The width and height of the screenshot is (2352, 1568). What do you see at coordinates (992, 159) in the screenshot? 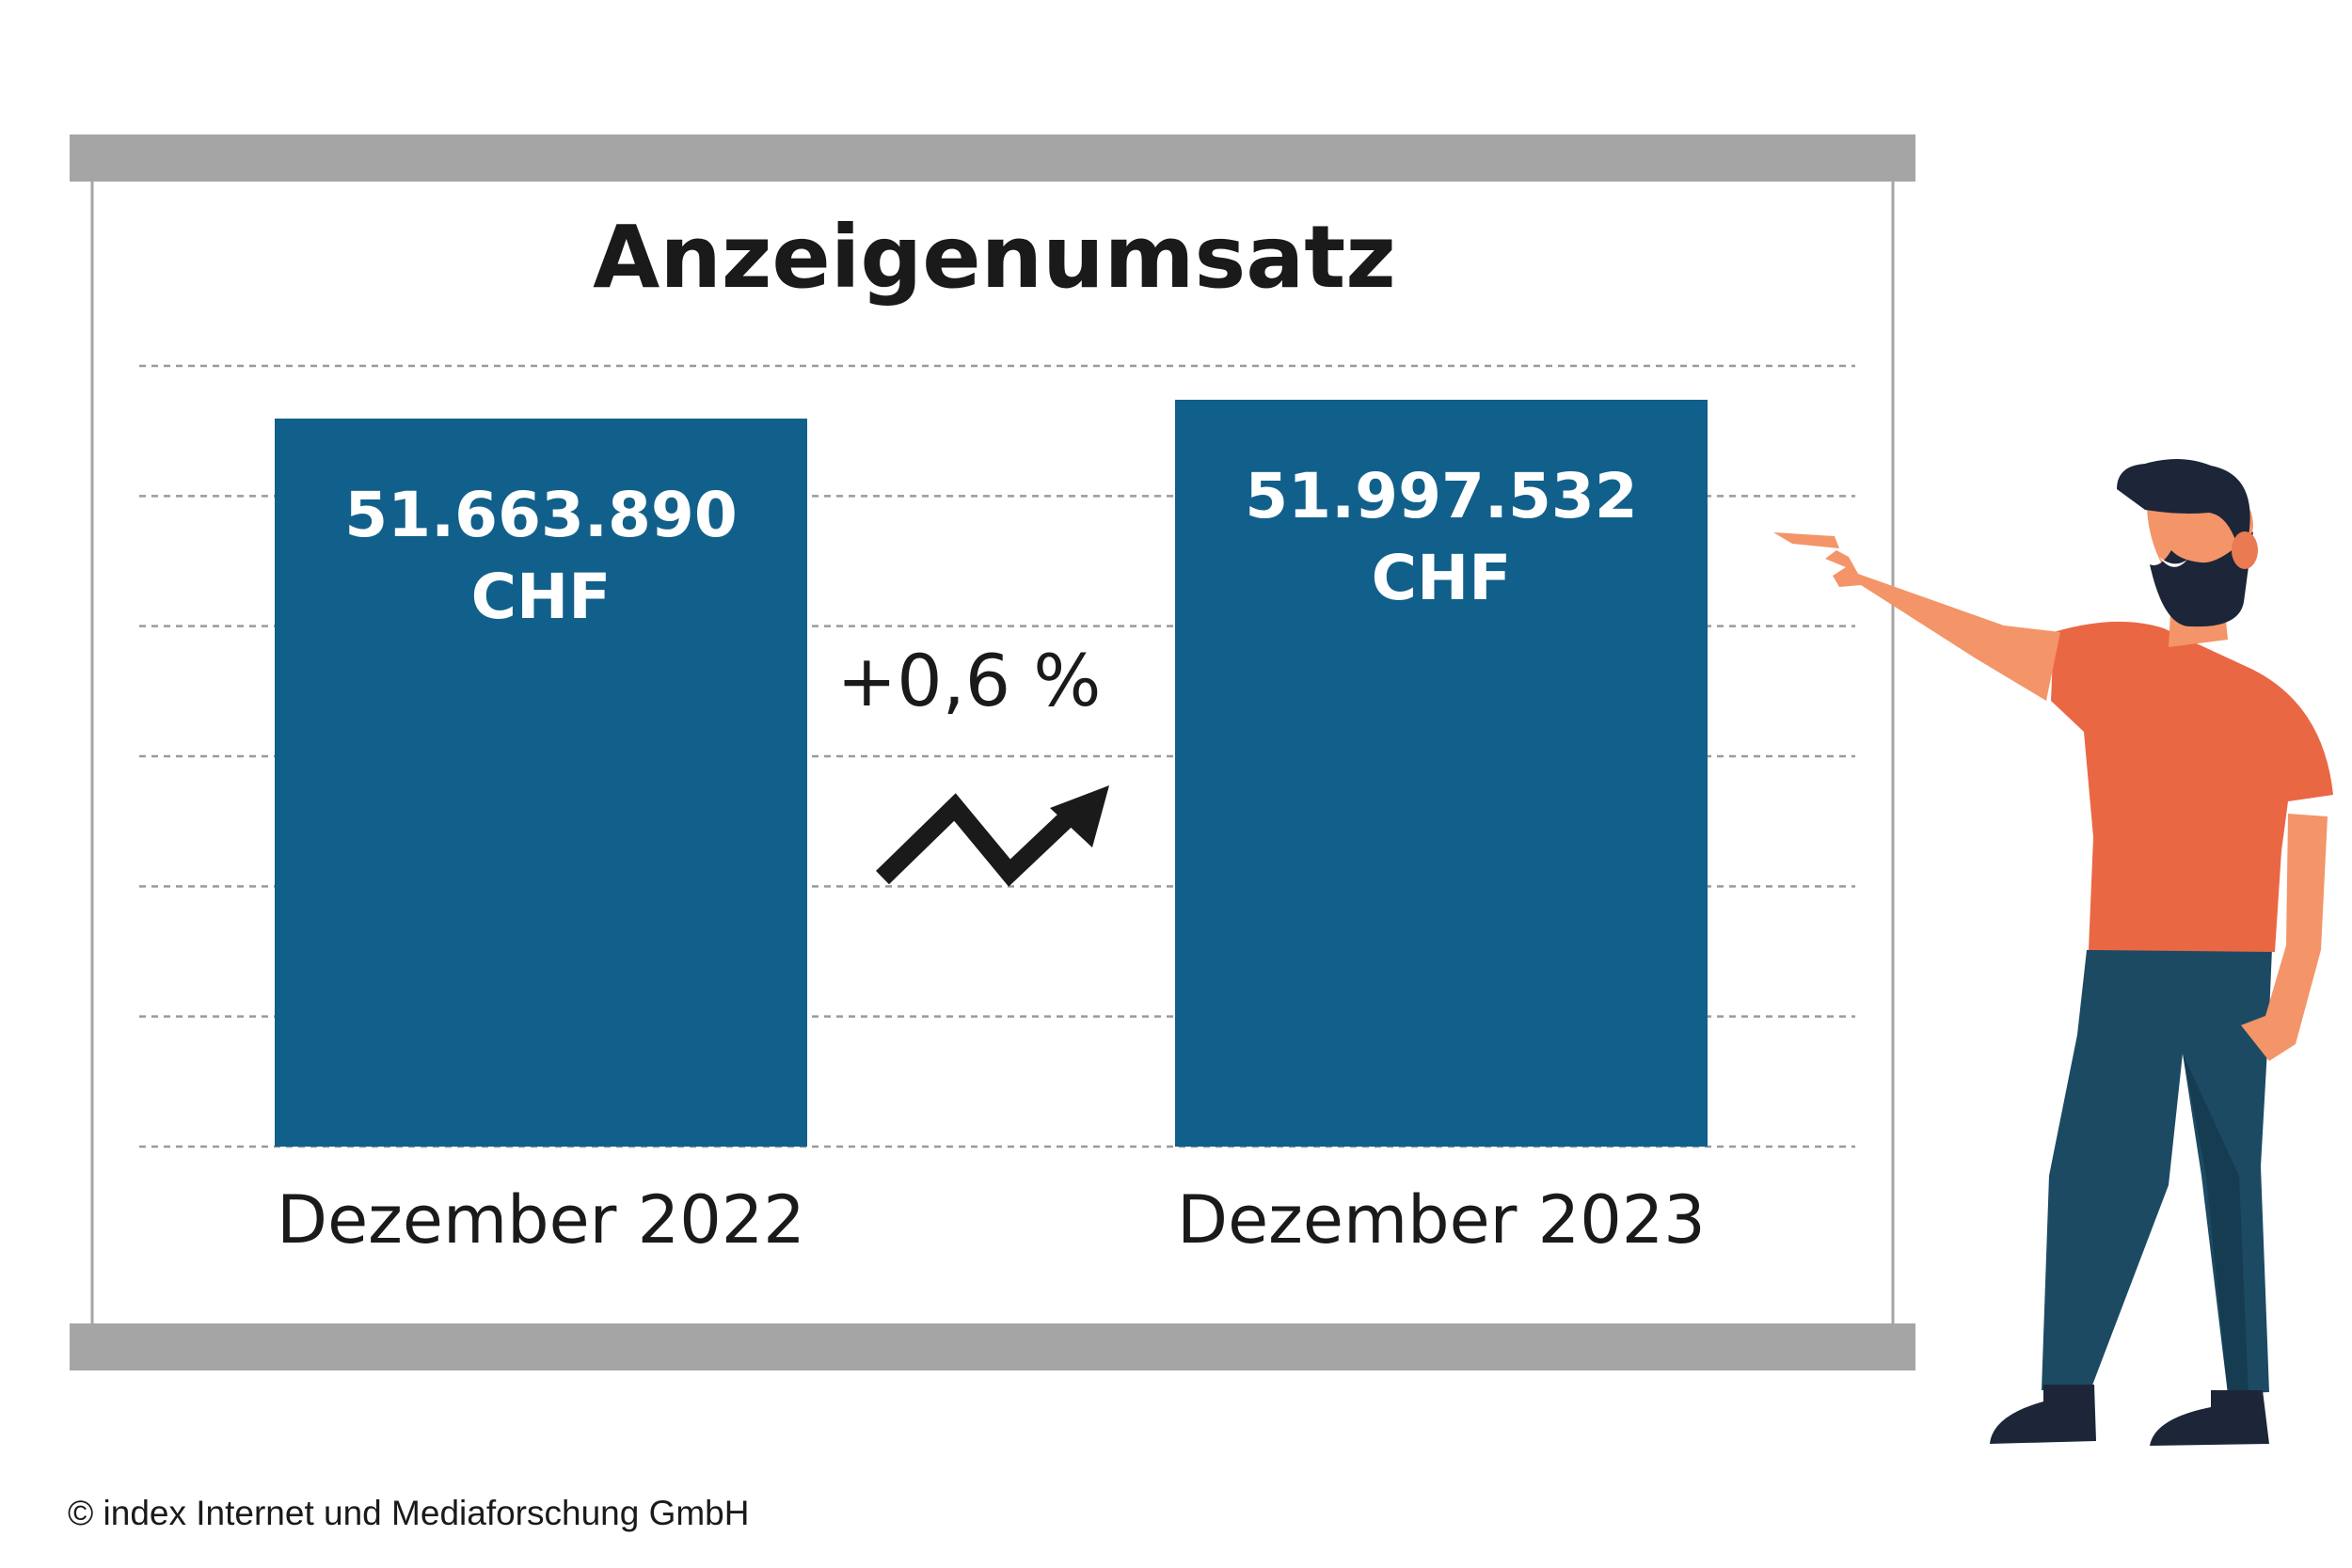
I see `board-top-rail` at bounding box center [992, 159].